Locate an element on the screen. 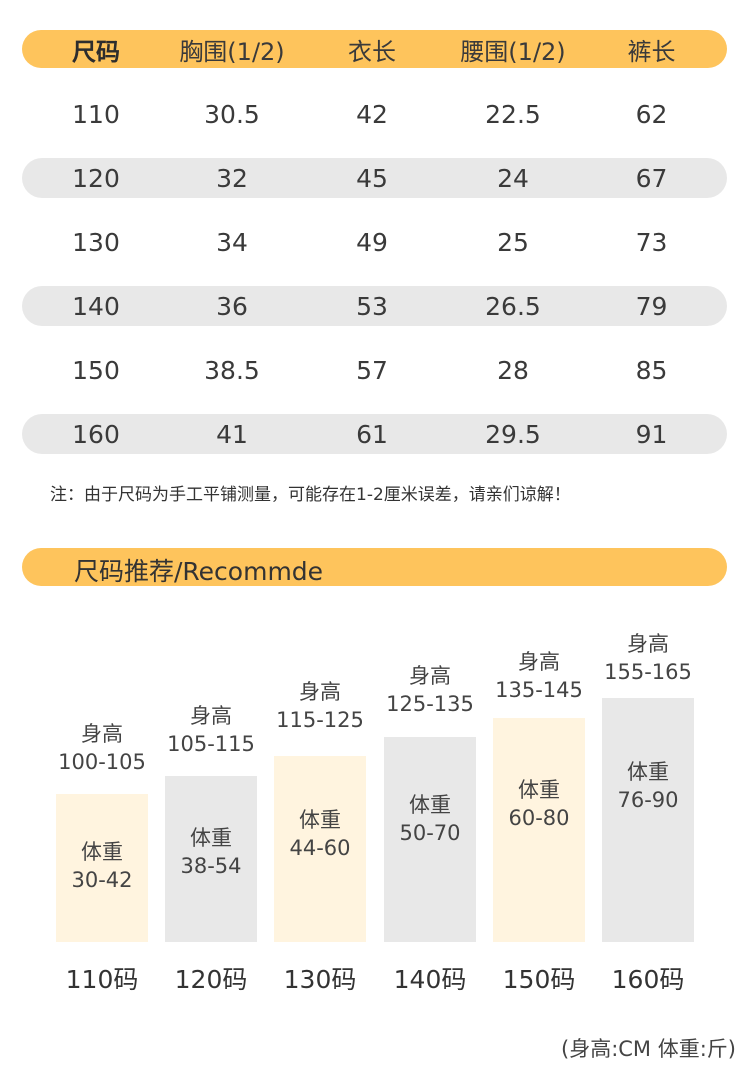 The width and height of the screenshot is (750, 1087). weight-range: 30-42 is located at coordinates (102, 880).